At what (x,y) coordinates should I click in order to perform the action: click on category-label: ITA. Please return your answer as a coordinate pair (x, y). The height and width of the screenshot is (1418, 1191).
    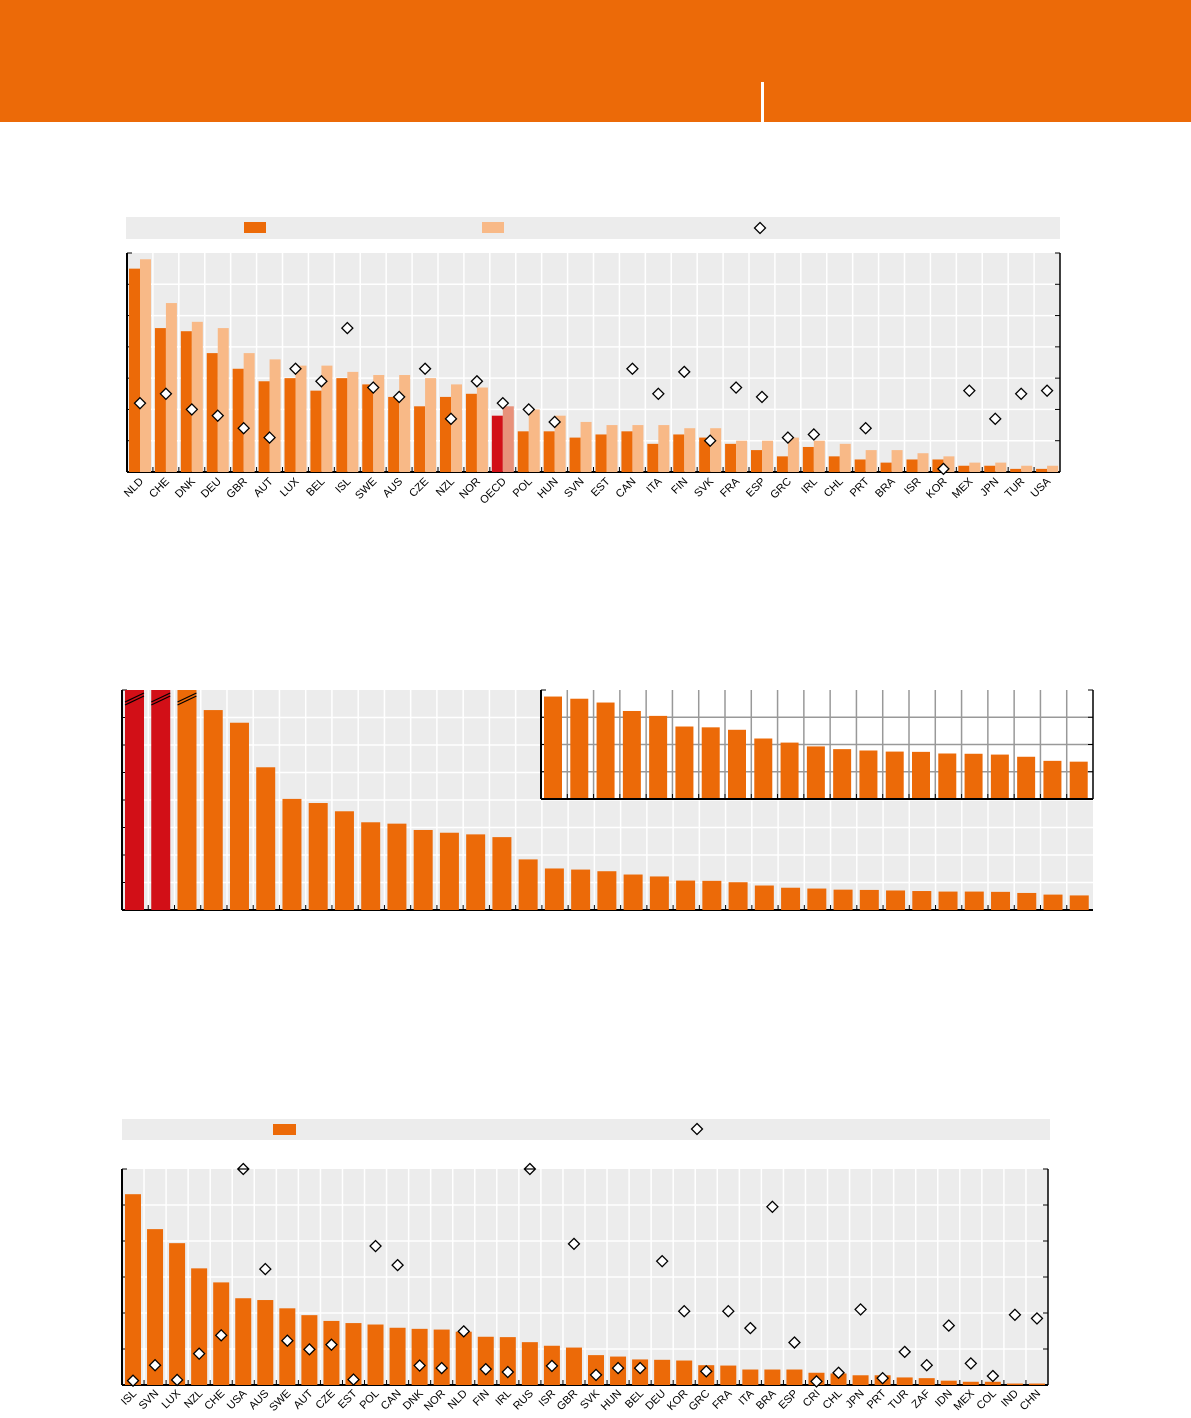
    Looking at the image, I should click on (654, 485).